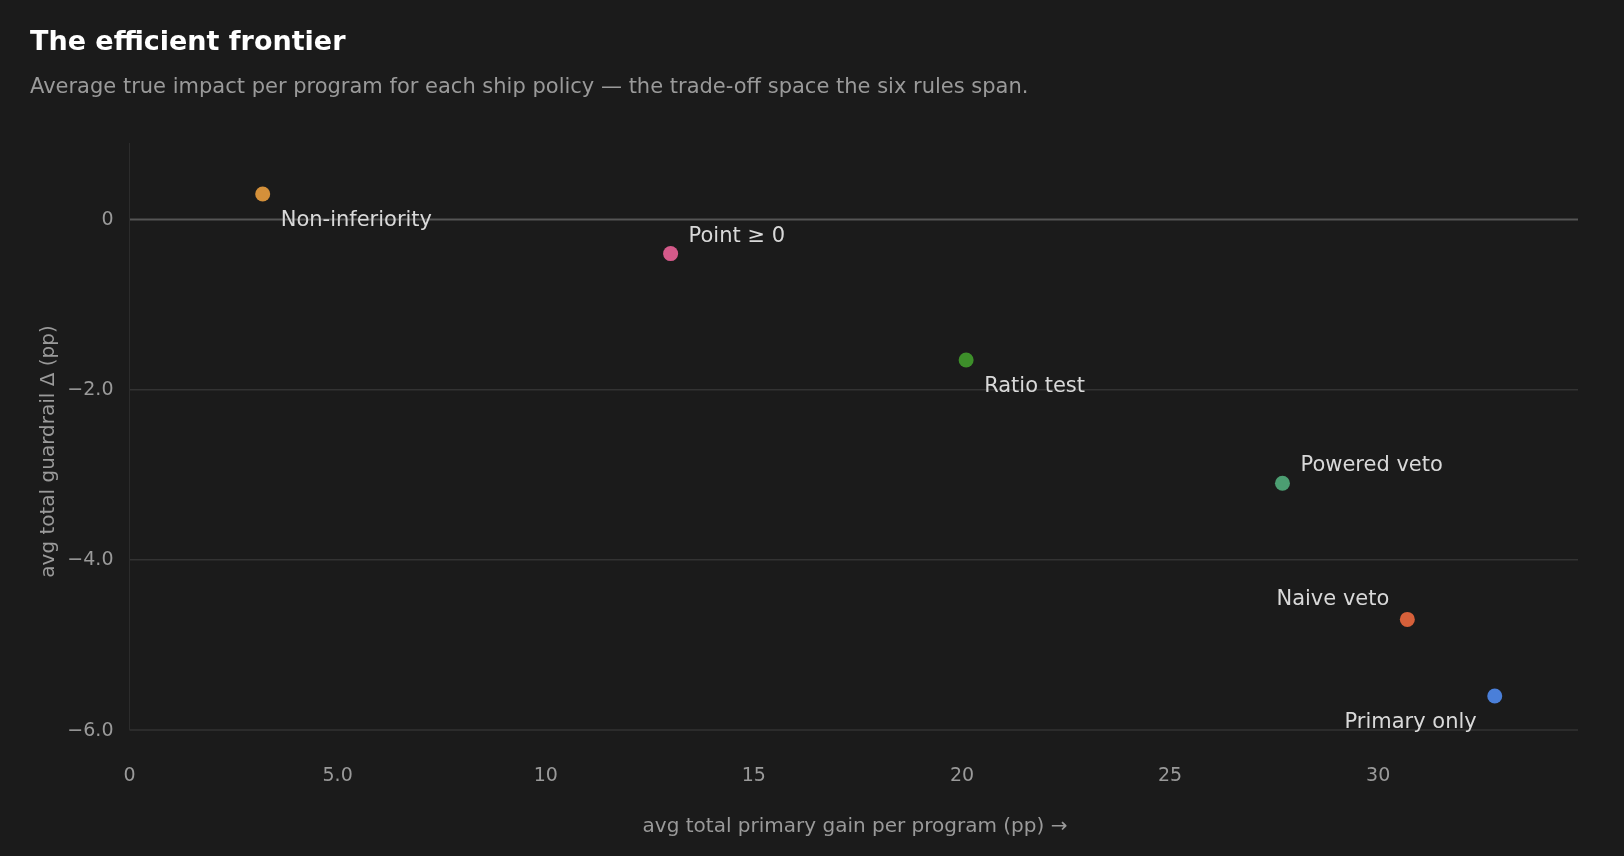  I want to click on y-tick-label: −4.0, so click(90, 558).